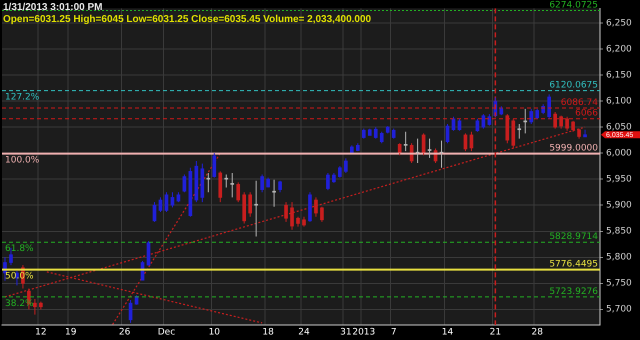 Image resolution: width=640 pixels, height=340 pixels. I want to click on y-tick-label: 6,200, so click(619, 49).